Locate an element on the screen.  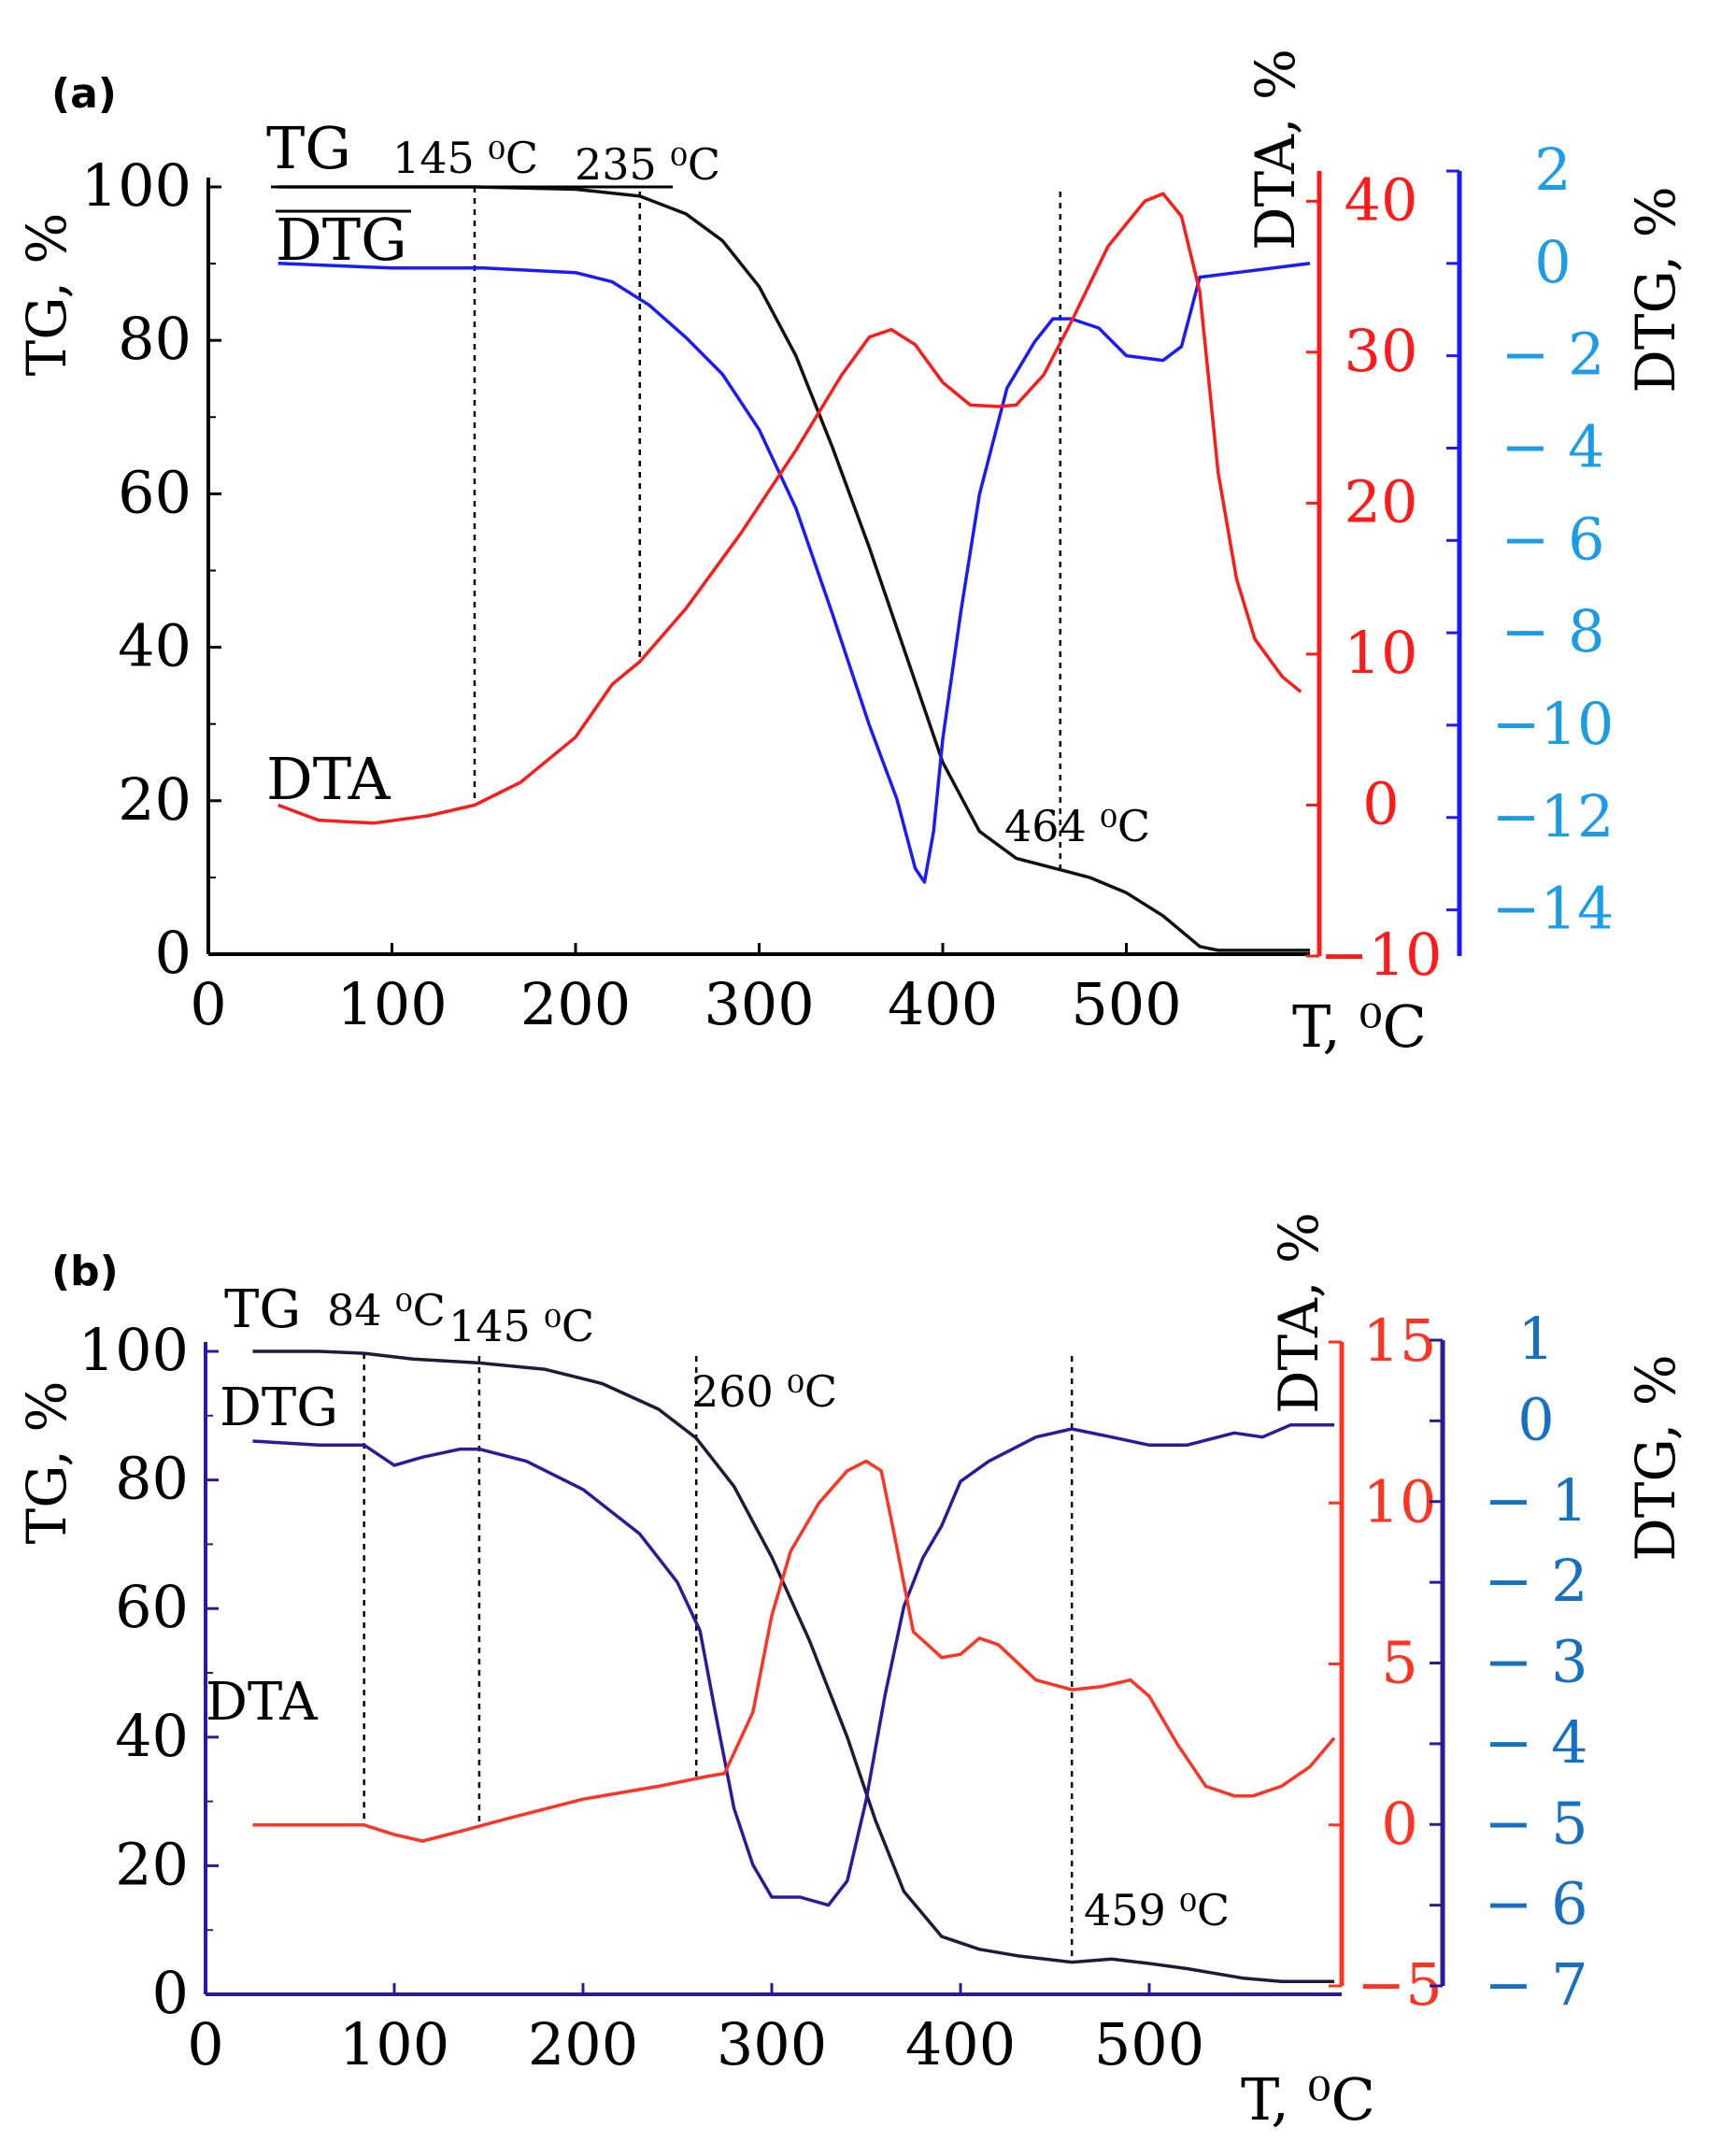
temperature-annotation: 235 ⁰C is located at coordinates (647, 164).